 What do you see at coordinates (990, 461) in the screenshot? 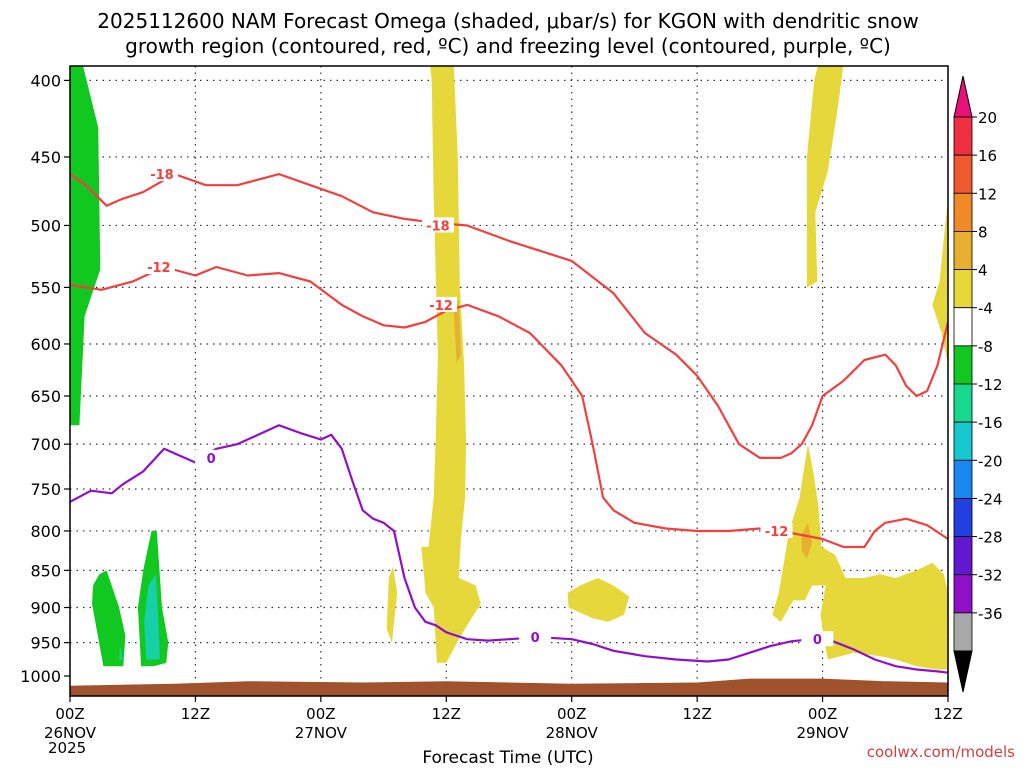
I see `colorbar-label-9: -20` at bounding box center [990, 461].